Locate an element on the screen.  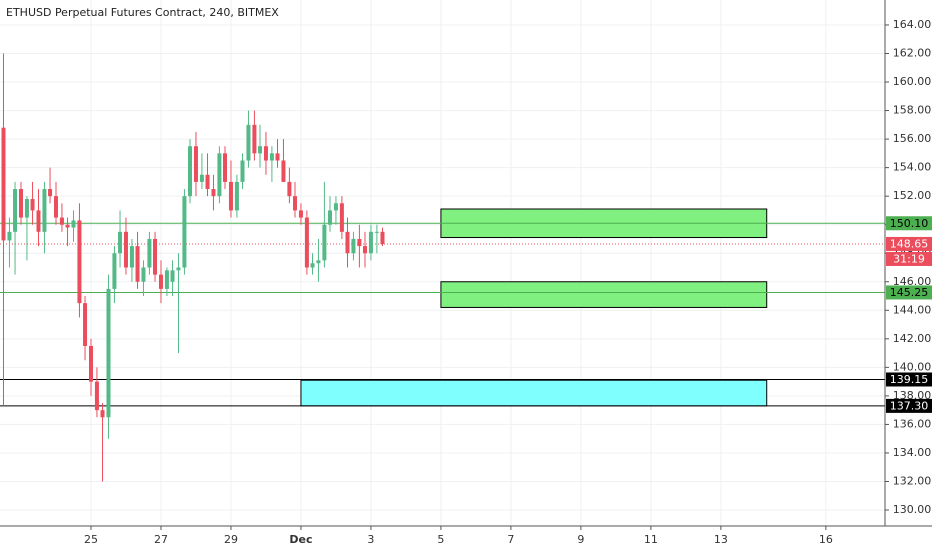
x-tick-label: 11 is located at coordinates (651, 539).